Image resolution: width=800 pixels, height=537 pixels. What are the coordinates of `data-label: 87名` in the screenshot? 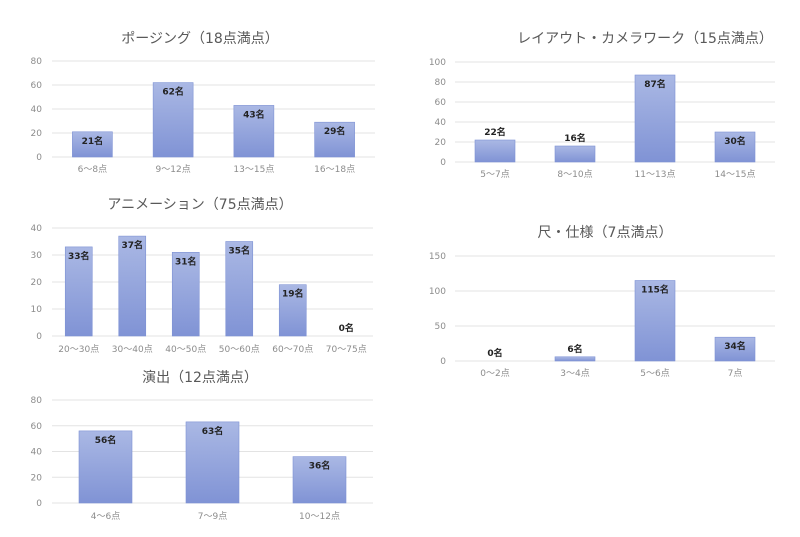 It's located at (655, 84).